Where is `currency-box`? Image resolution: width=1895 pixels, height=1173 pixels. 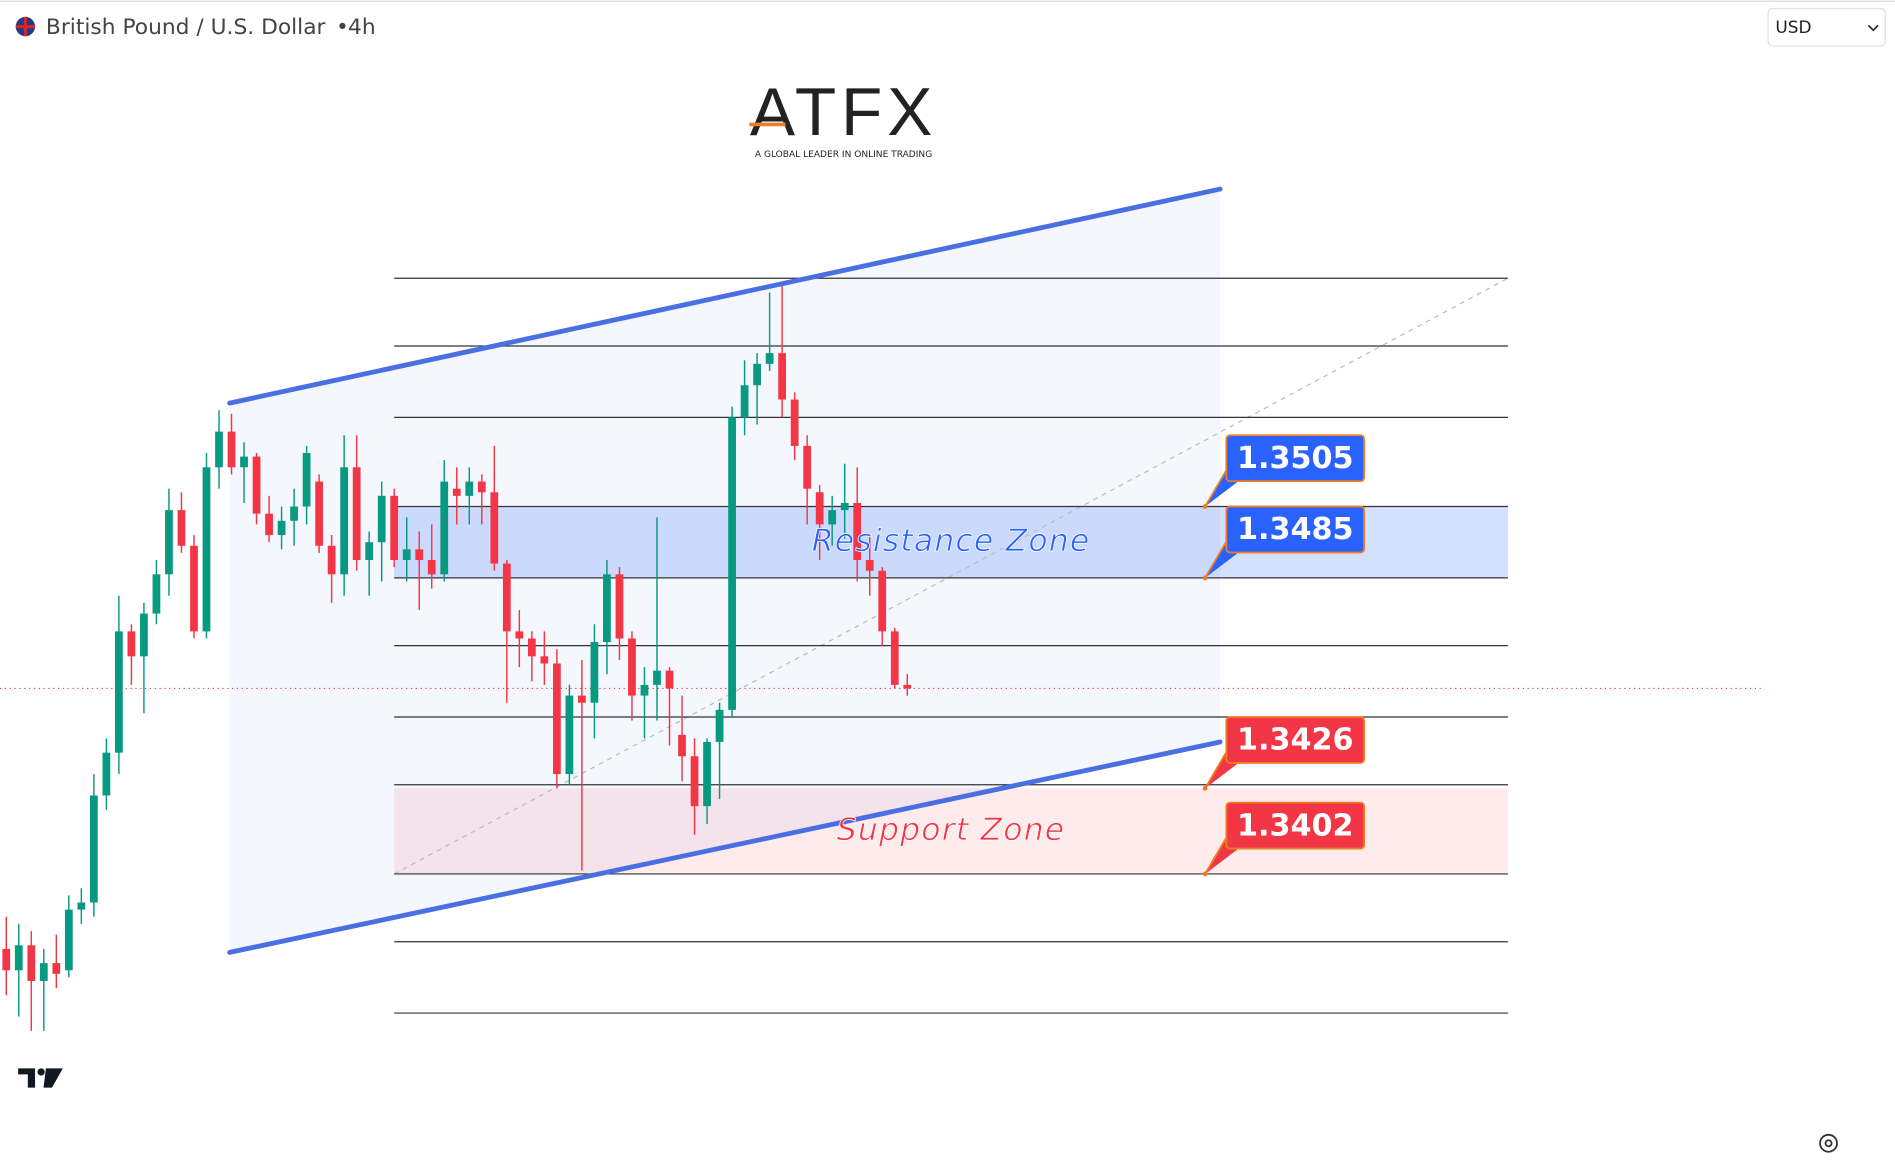 currency-box is located at coordinates (1826, 27).